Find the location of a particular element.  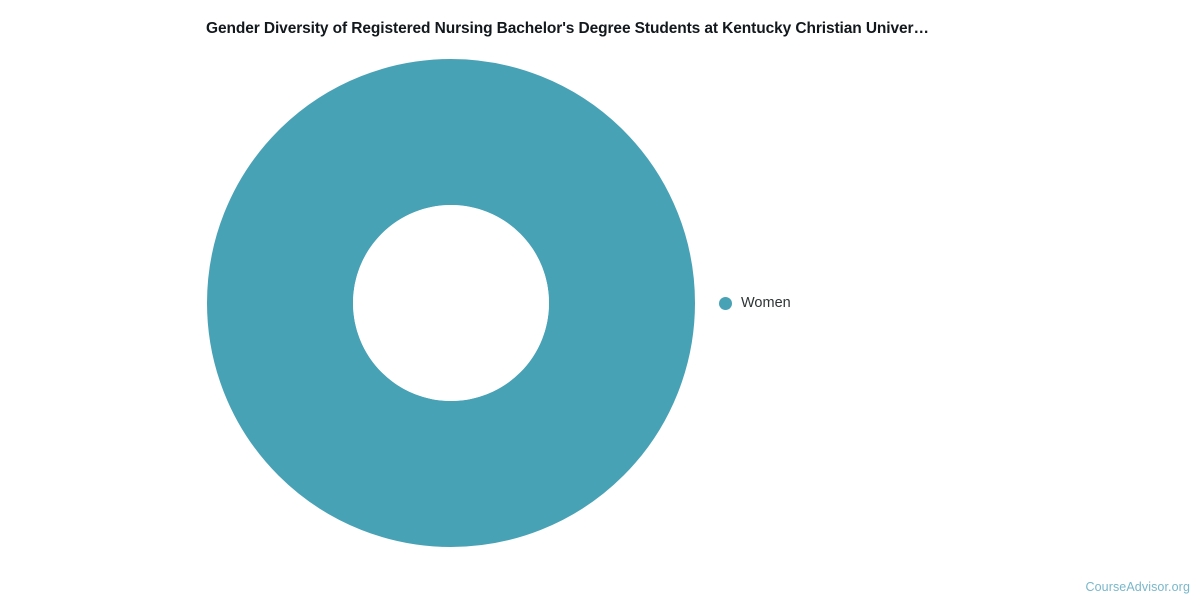

legend-swatch-circle-icon is located at coordinates (725, 303).